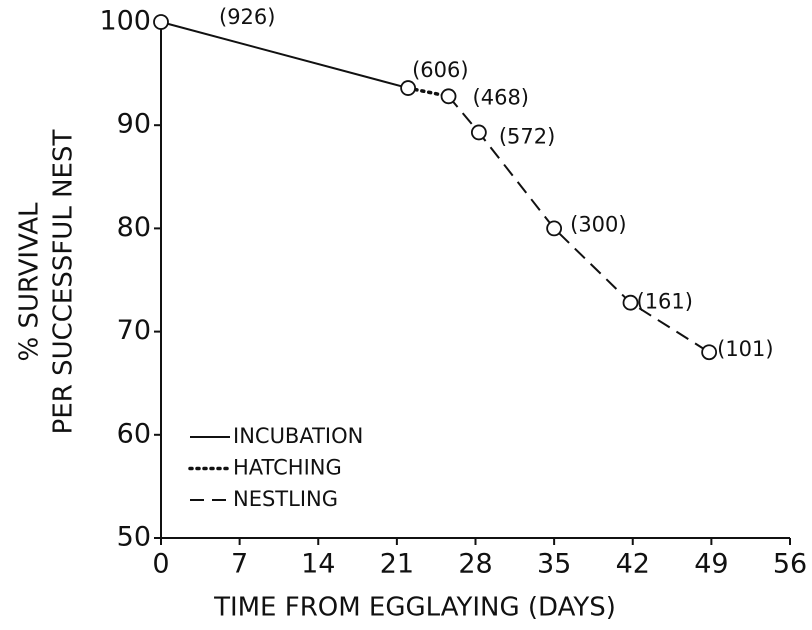 This screenshot has width=812, height=630. What do you see at coordinates (665, 302) in the screenshot?
I see `point-label: (161)` at bounding box center [665, 302].